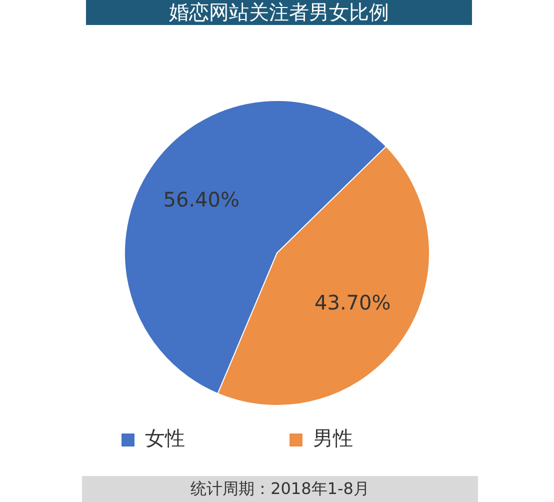 The image size is (554, 502). What do you see at coordinates (373, 438) in the screenshot?
I see `legend-label: 男性` at bounding box center [373, 438].